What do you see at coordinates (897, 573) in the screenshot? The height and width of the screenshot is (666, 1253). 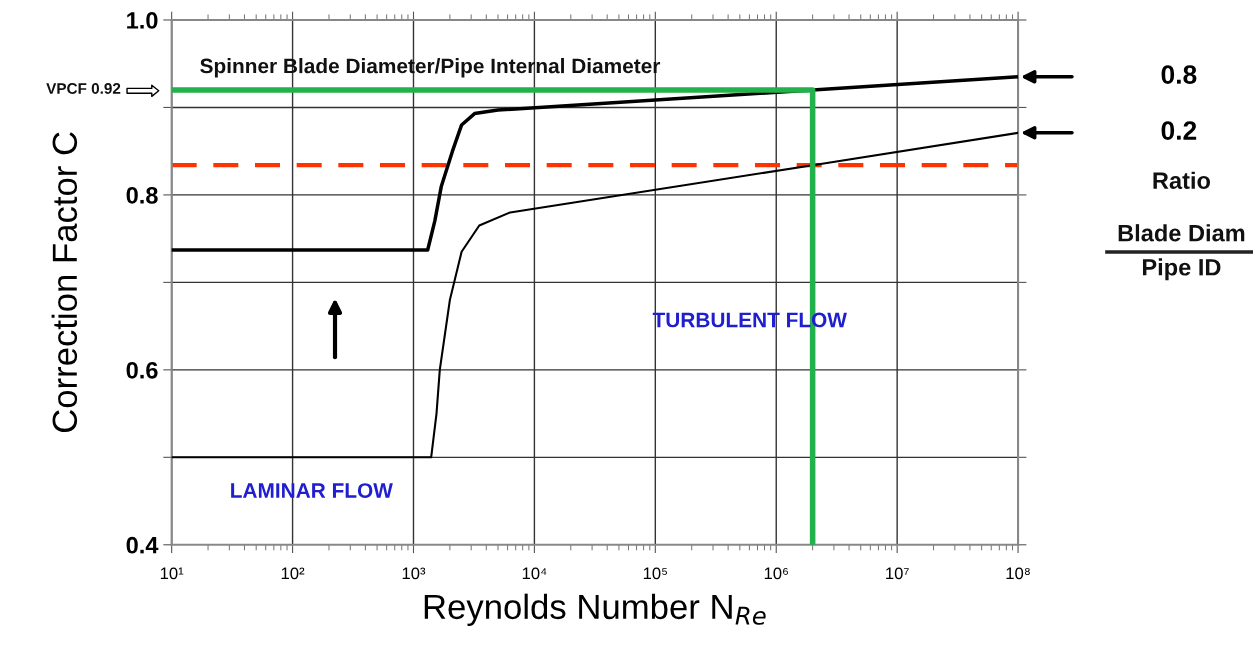 I see `x-tick-label: 10⁷` at bounding box center [897, 573].